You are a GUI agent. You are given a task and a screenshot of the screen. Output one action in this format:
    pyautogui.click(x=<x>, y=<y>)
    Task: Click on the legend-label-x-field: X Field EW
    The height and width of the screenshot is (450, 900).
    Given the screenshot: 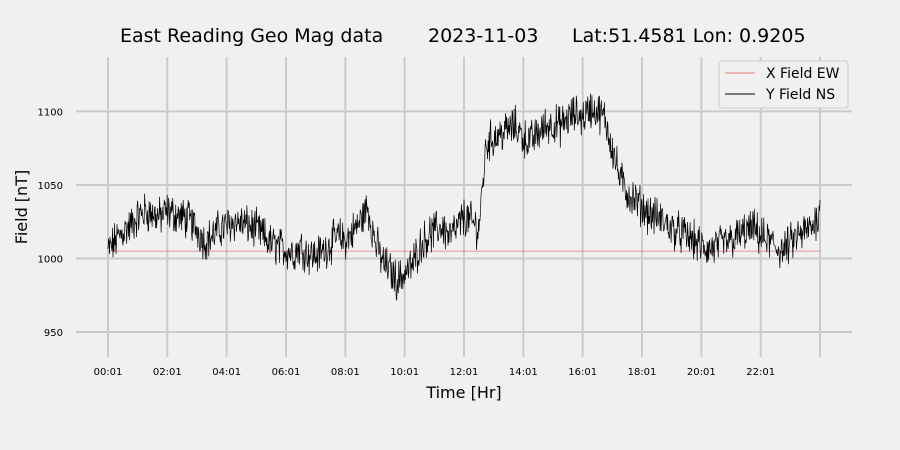 What is the action you would take?
    pyautogui.click(x=803, y=74)
    